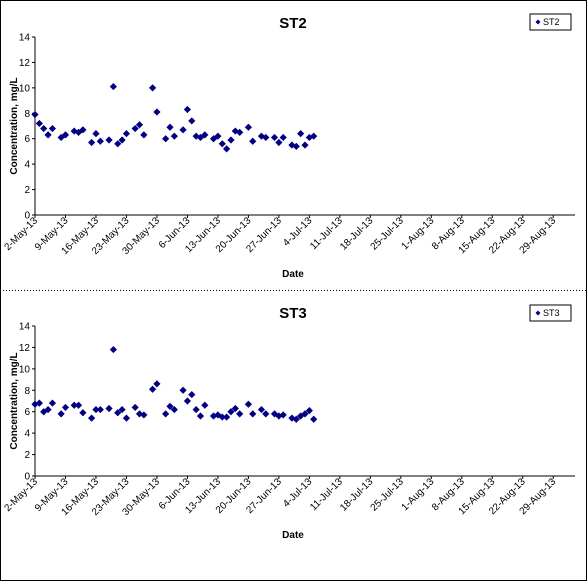  I want to click on legend-box, so click(550, 22).